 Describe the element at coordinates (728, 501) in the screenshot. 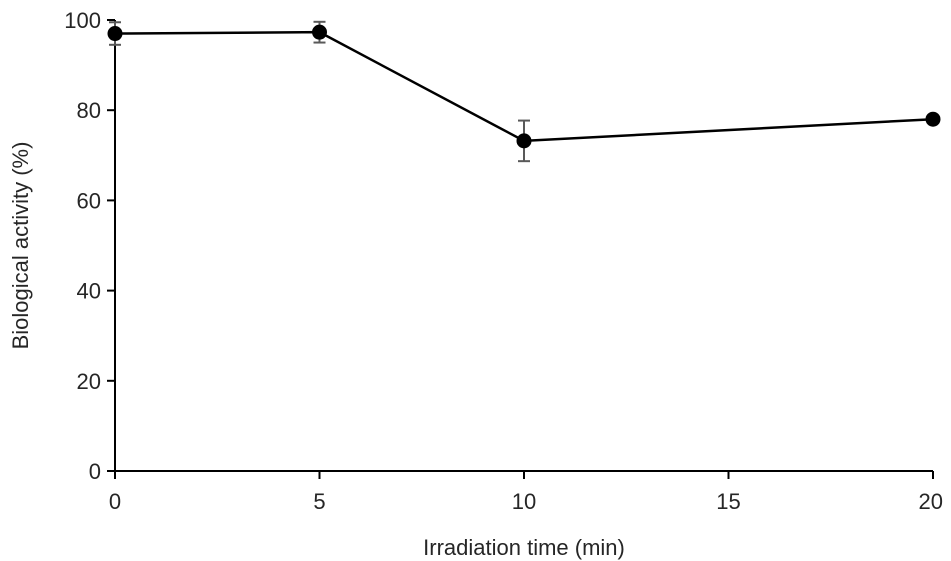

I see `x-tick-label: 15` at that location.